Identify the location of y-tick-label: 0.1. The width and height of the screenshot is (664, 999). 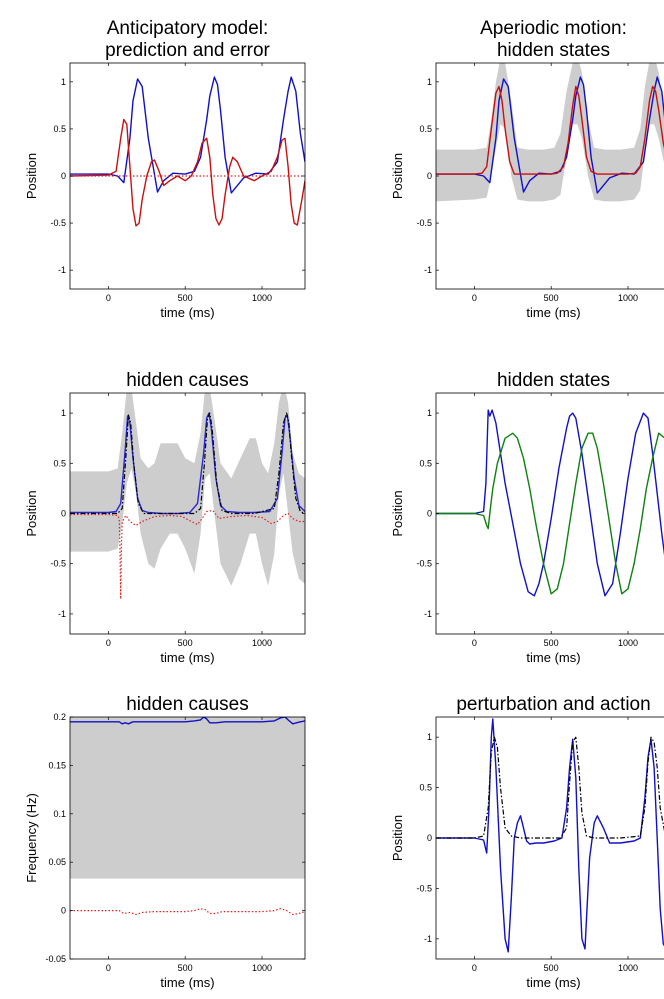
(59, 814).